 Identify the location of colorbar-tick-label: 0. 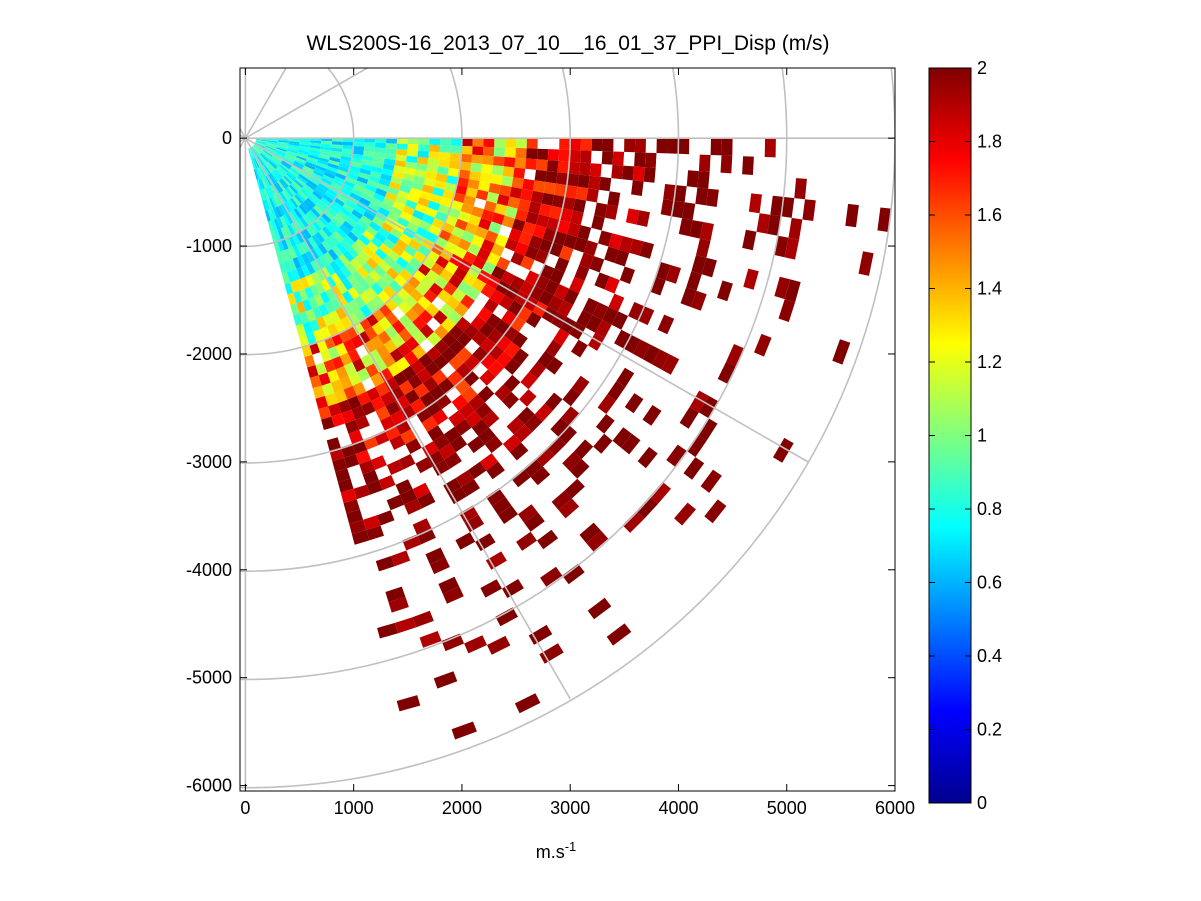
(982, 803).